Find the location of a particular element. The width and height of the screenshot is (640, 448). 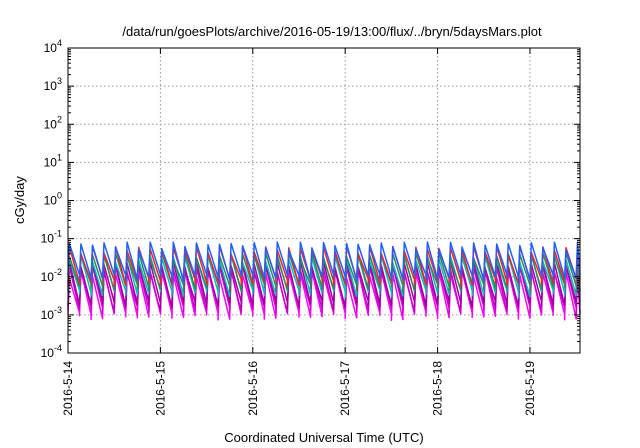

y-tick-label: 10⁻³ is located at coordinates (51, 313).